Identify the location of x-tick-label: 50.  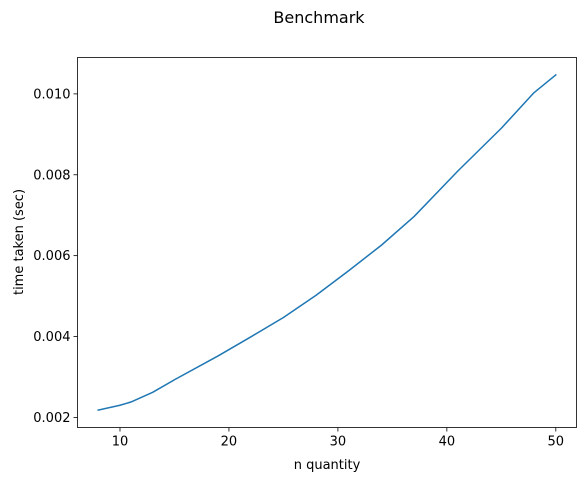
(556, 442).